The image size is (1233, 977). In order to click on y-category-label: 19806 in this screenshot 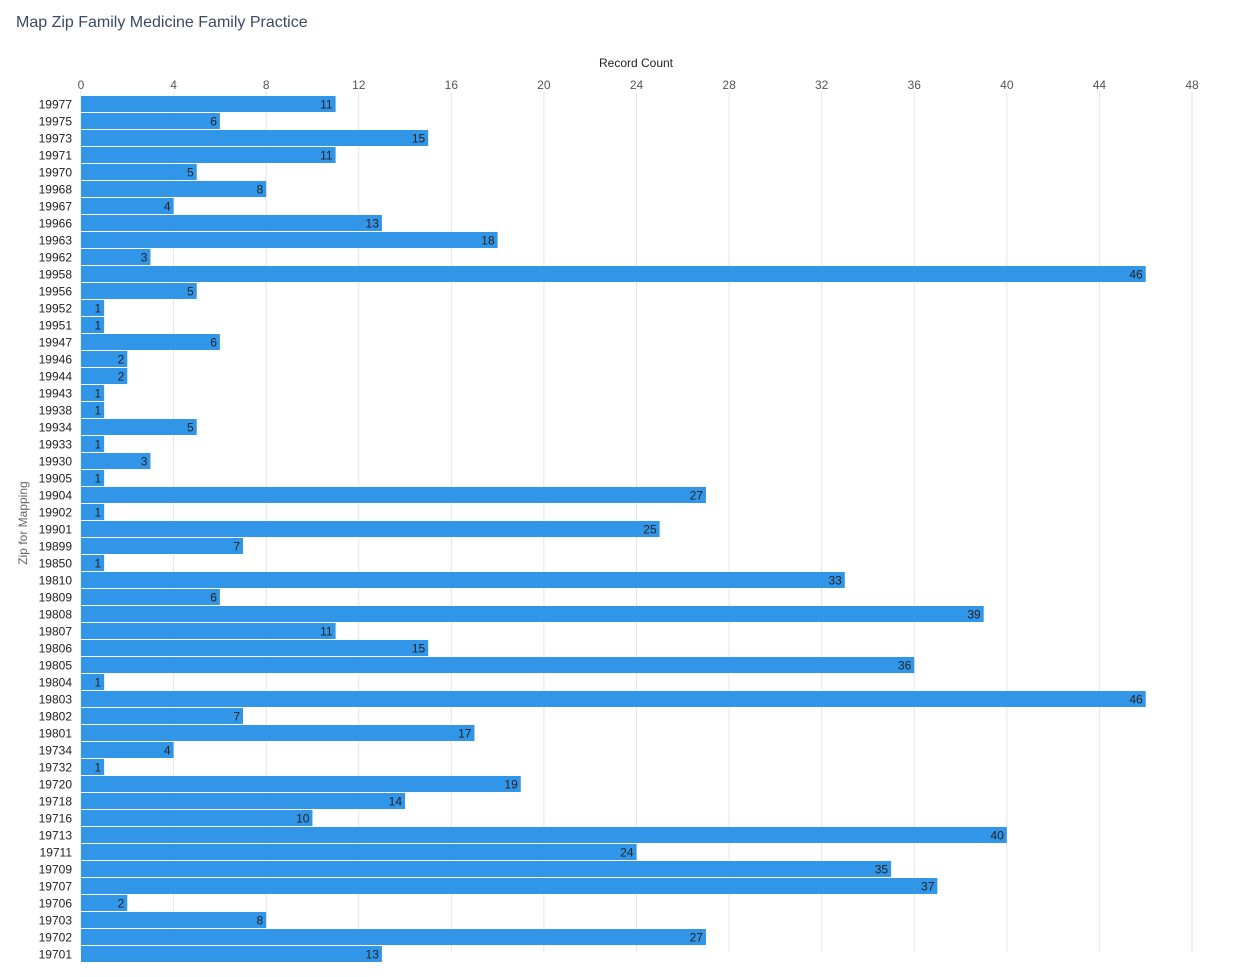, I will do `click(56, 649)`.